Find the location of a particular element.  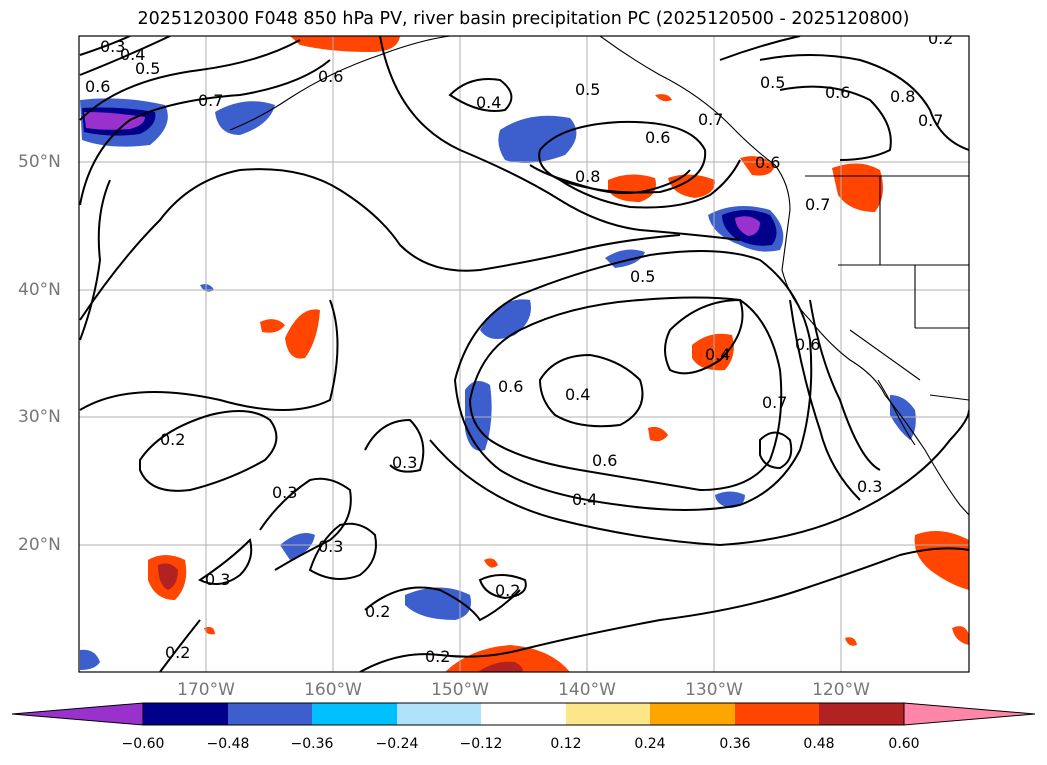

state-borders is located at coordinates (903, 288).